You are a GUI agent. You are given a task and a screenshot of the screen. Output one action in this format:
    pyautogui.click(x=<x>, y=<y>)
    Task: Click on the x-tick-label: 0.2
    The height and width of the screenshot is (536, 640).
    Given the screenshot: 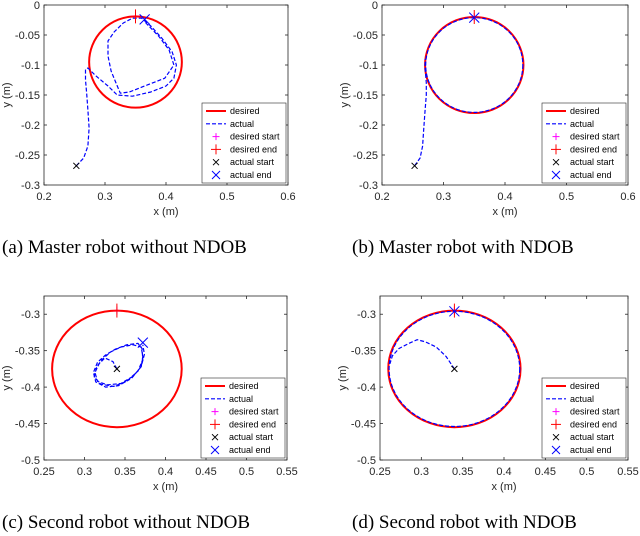 What is the action you would take?
    pyautogui.click(x=43, y=197)
    